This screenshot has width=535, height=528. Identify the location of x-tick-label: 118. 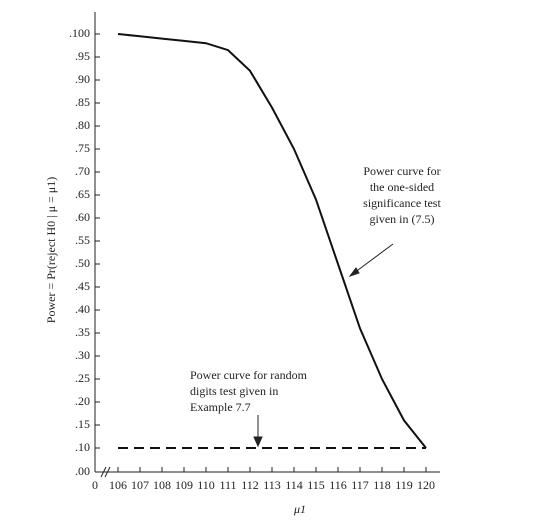
(382, 485).